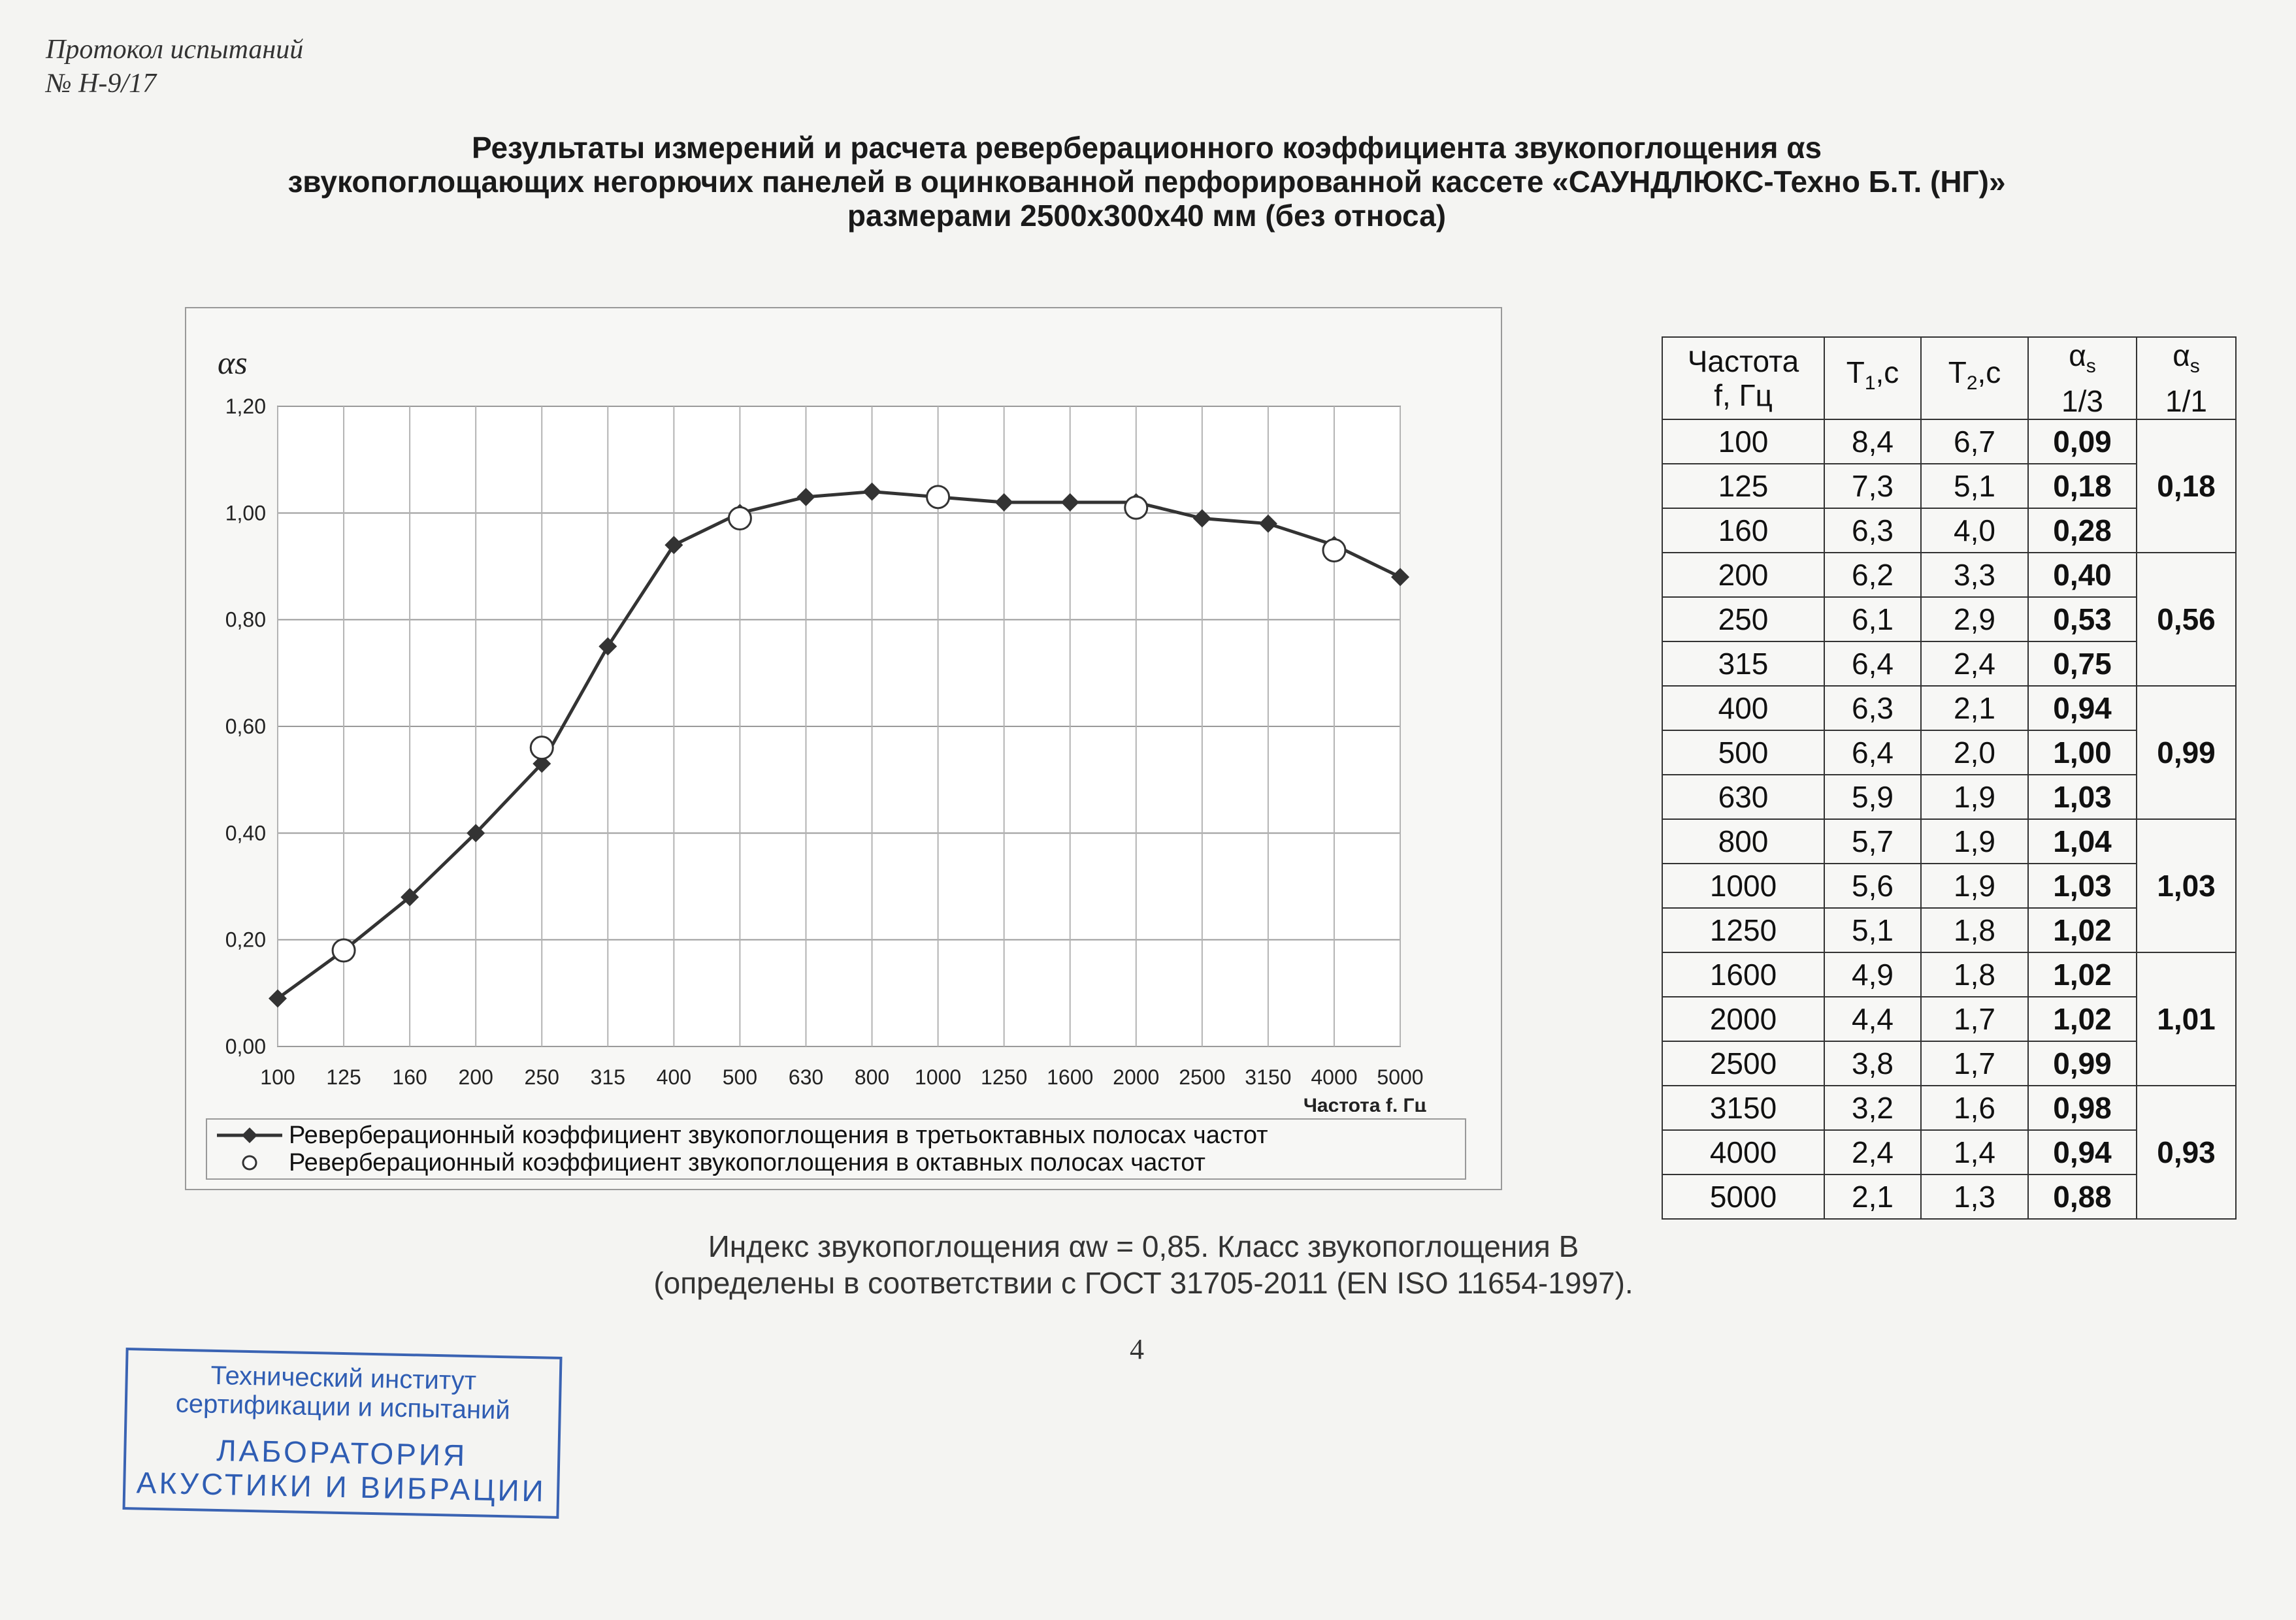 Image resolution: width=2296 pixels, height=1620 pixels. Describe the element at coordinates (245, 726) in the screenshot. I see `y-tick-label: 0,60` at that location.